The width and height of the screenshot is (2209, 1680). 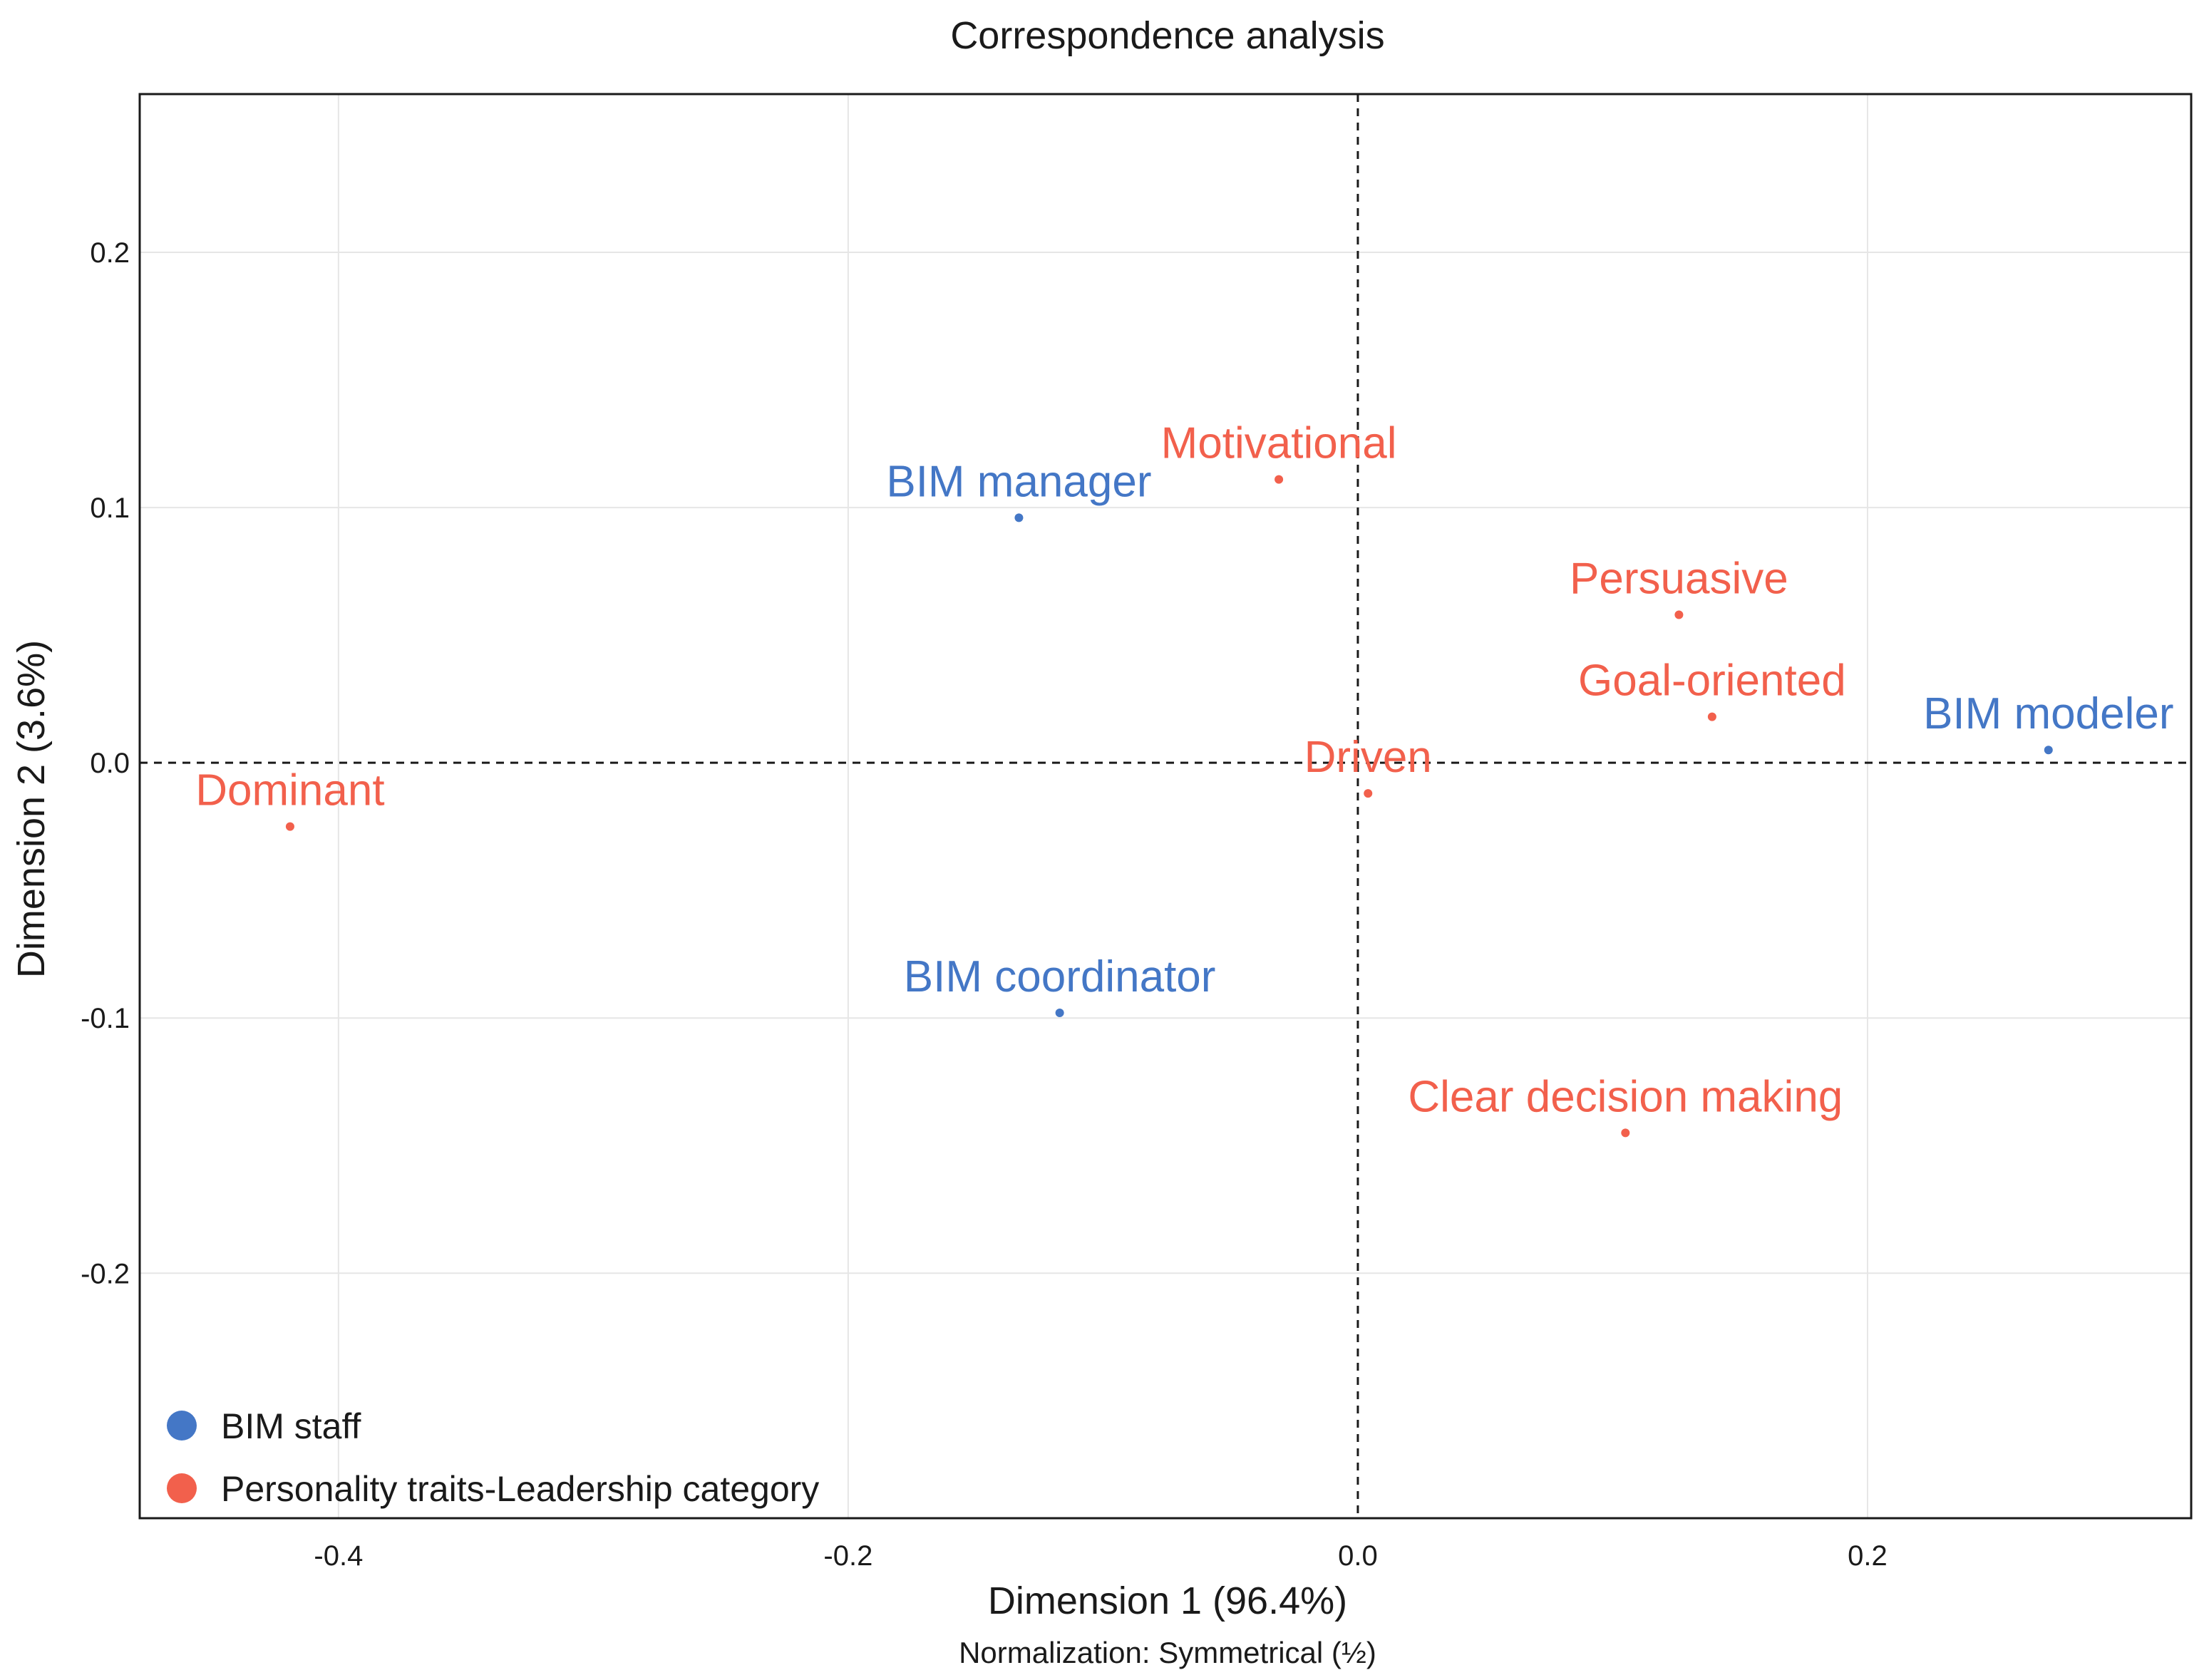 I want to click on point-label: BIM modeler, so click(x=2048, y=713).